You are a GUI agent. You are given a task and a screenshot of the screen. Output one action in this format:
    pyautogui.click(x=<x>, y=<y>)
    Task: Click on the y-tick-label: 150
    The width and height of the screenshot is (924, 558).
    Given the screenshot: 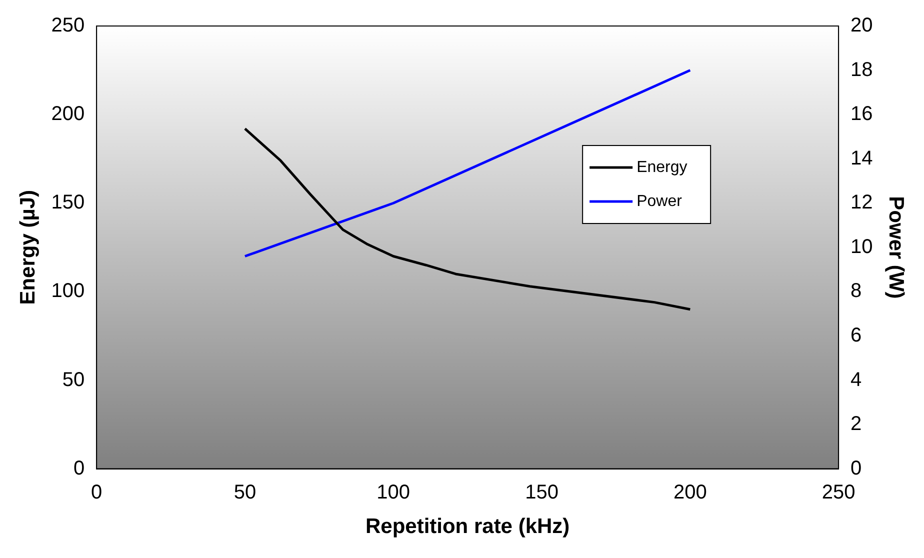 What is the action you would take?
    pyautogui.click(x=68, y=203)
    